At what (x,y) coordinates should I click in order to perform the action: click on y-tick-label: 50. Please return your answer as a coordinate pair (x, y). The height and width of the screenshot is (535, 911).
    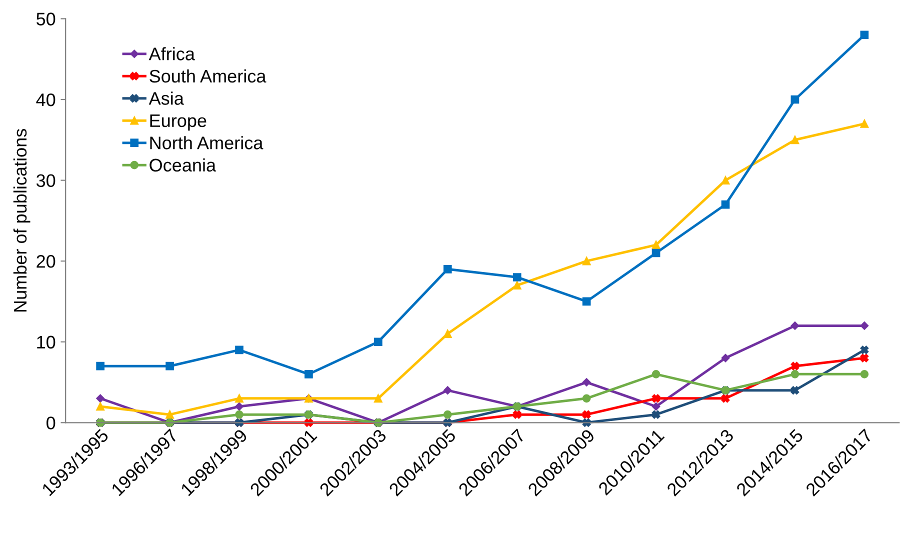
    Looking at the image, I should click on (46, 19).